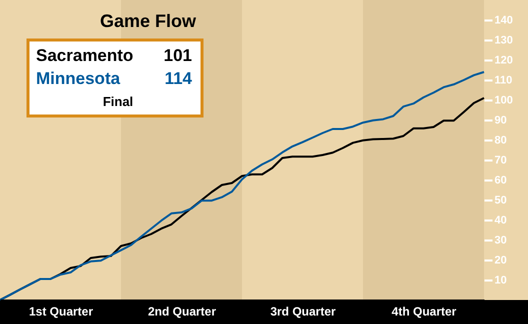  Describe the element at coordinates (149, 21) in the screenshot. I see `text: Game Flow` at that location.